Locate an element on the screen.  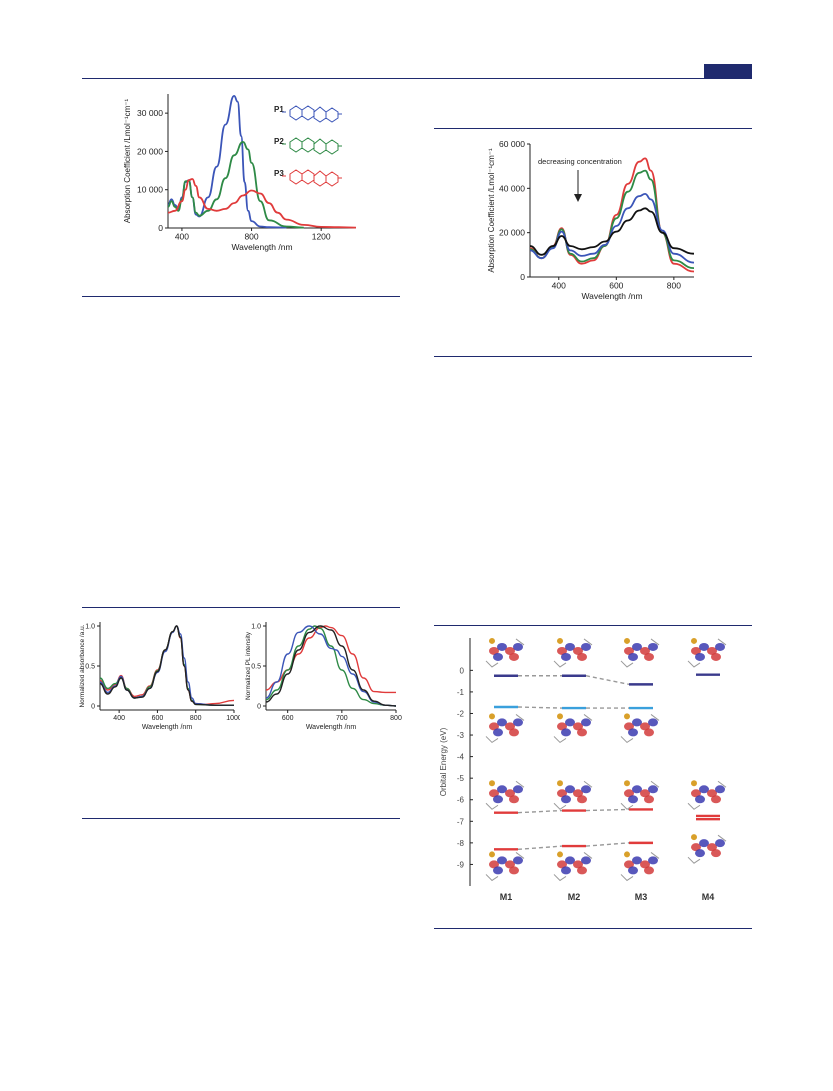
structure-icon-p3 is located at coordinates (312, 178).